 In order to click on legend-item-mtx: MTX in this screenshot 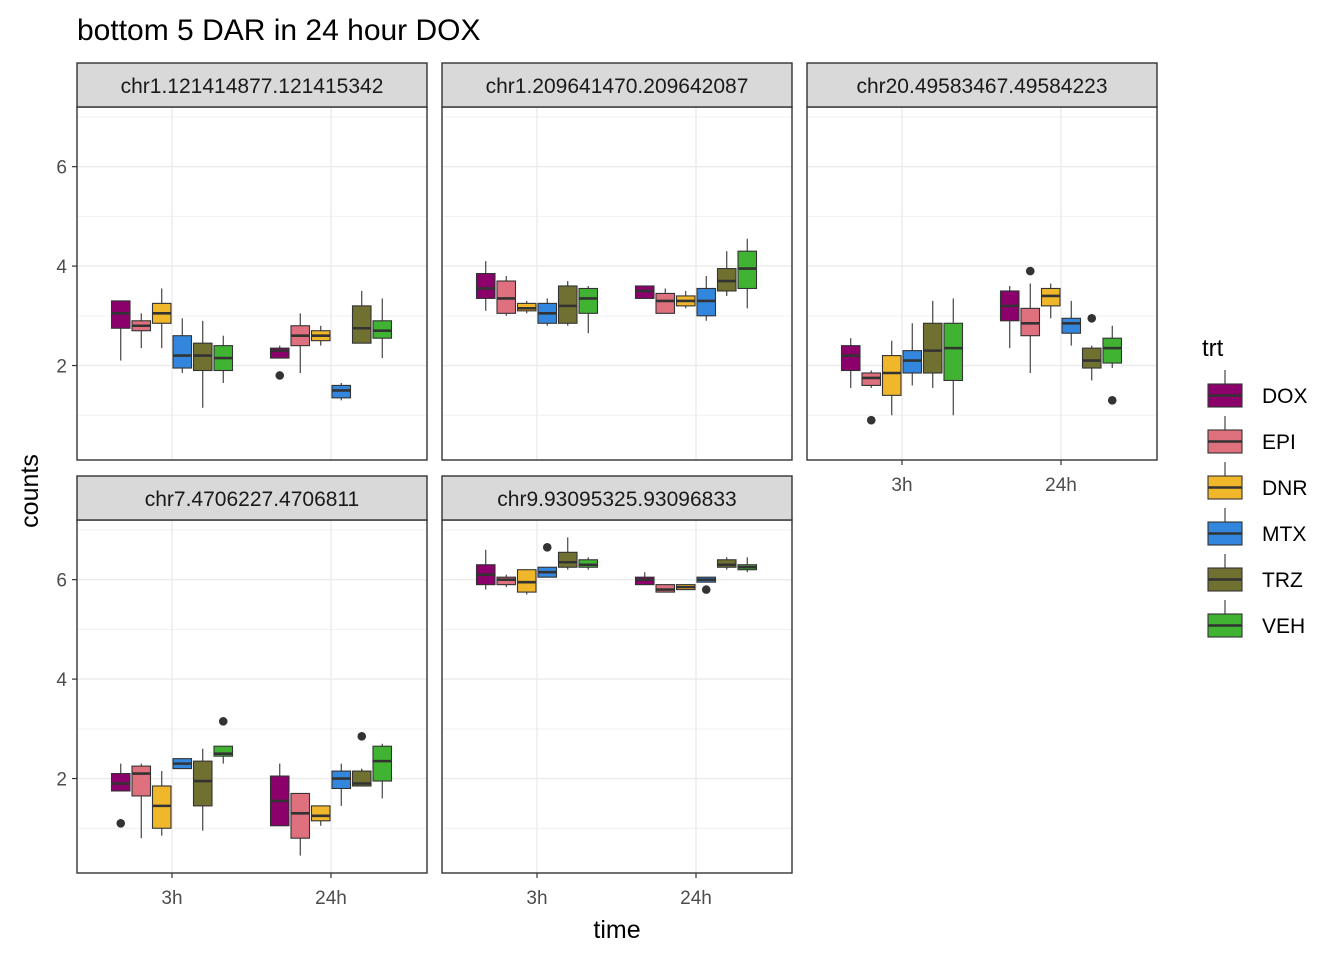, I will do `click(1256, 527)`.